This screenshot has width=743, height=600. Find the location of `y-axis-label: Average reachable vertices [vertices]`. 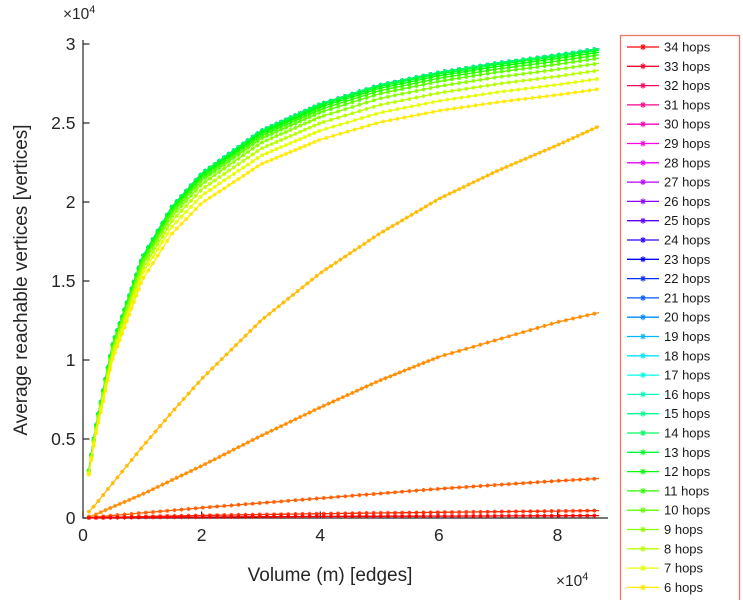

y-axis-label: Average reachable vertices [vertices] is located at coordinates (21, 280).